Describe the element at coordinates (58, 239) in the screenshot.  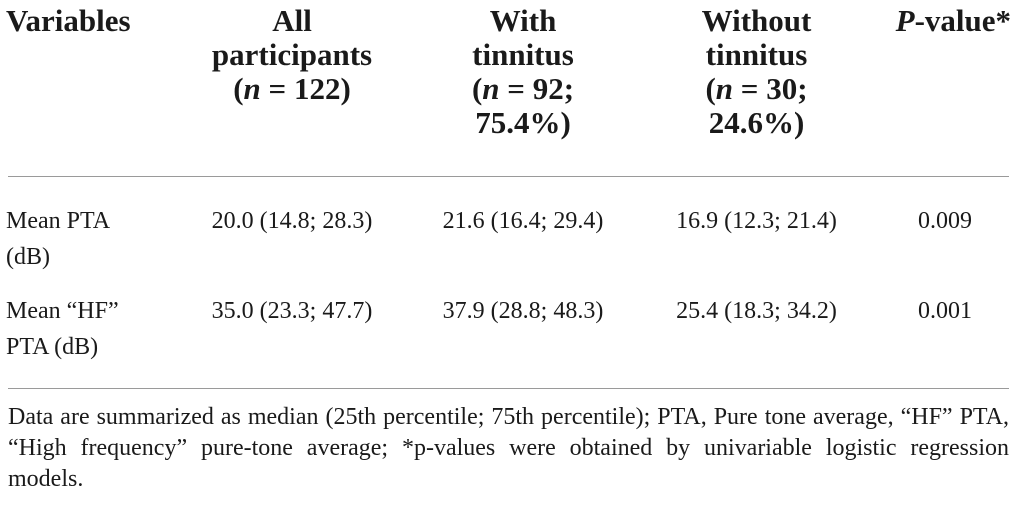
I see `row-label: Mean PTA (dB)` at that location.